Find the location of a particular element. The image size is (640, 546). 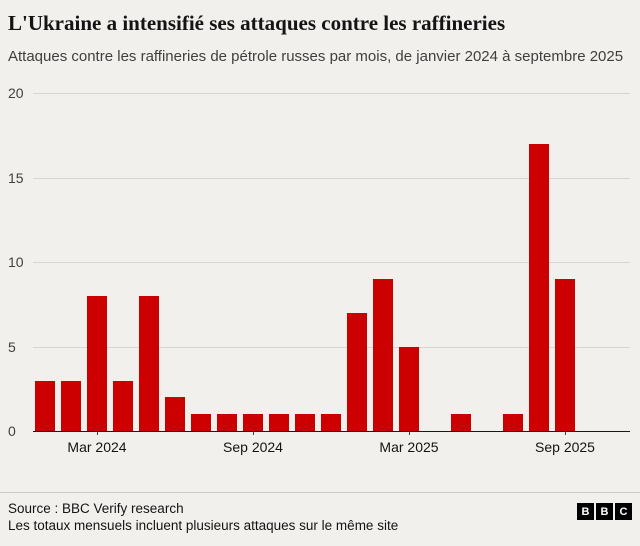

y-axis-label-5: 5 is located at coordinates (12, 346).